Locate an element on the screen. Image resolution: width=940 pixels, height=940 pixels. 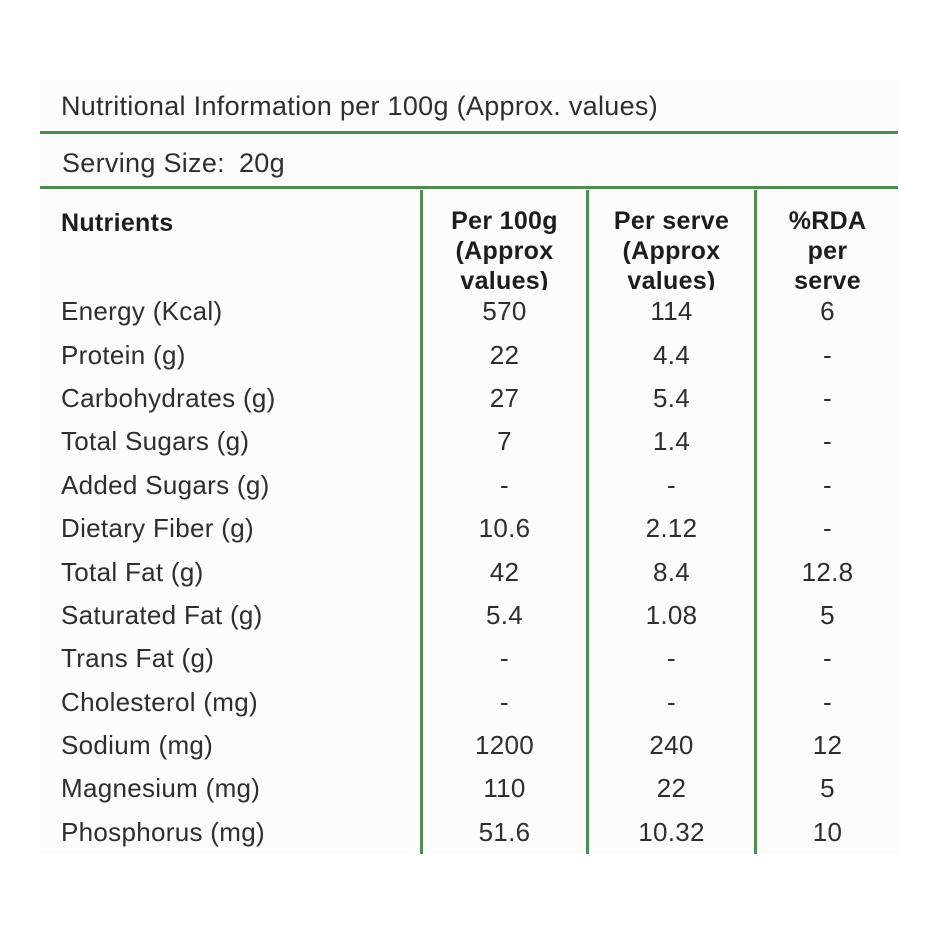
per-100g-value: 110 is located at coordinates (503, 789).